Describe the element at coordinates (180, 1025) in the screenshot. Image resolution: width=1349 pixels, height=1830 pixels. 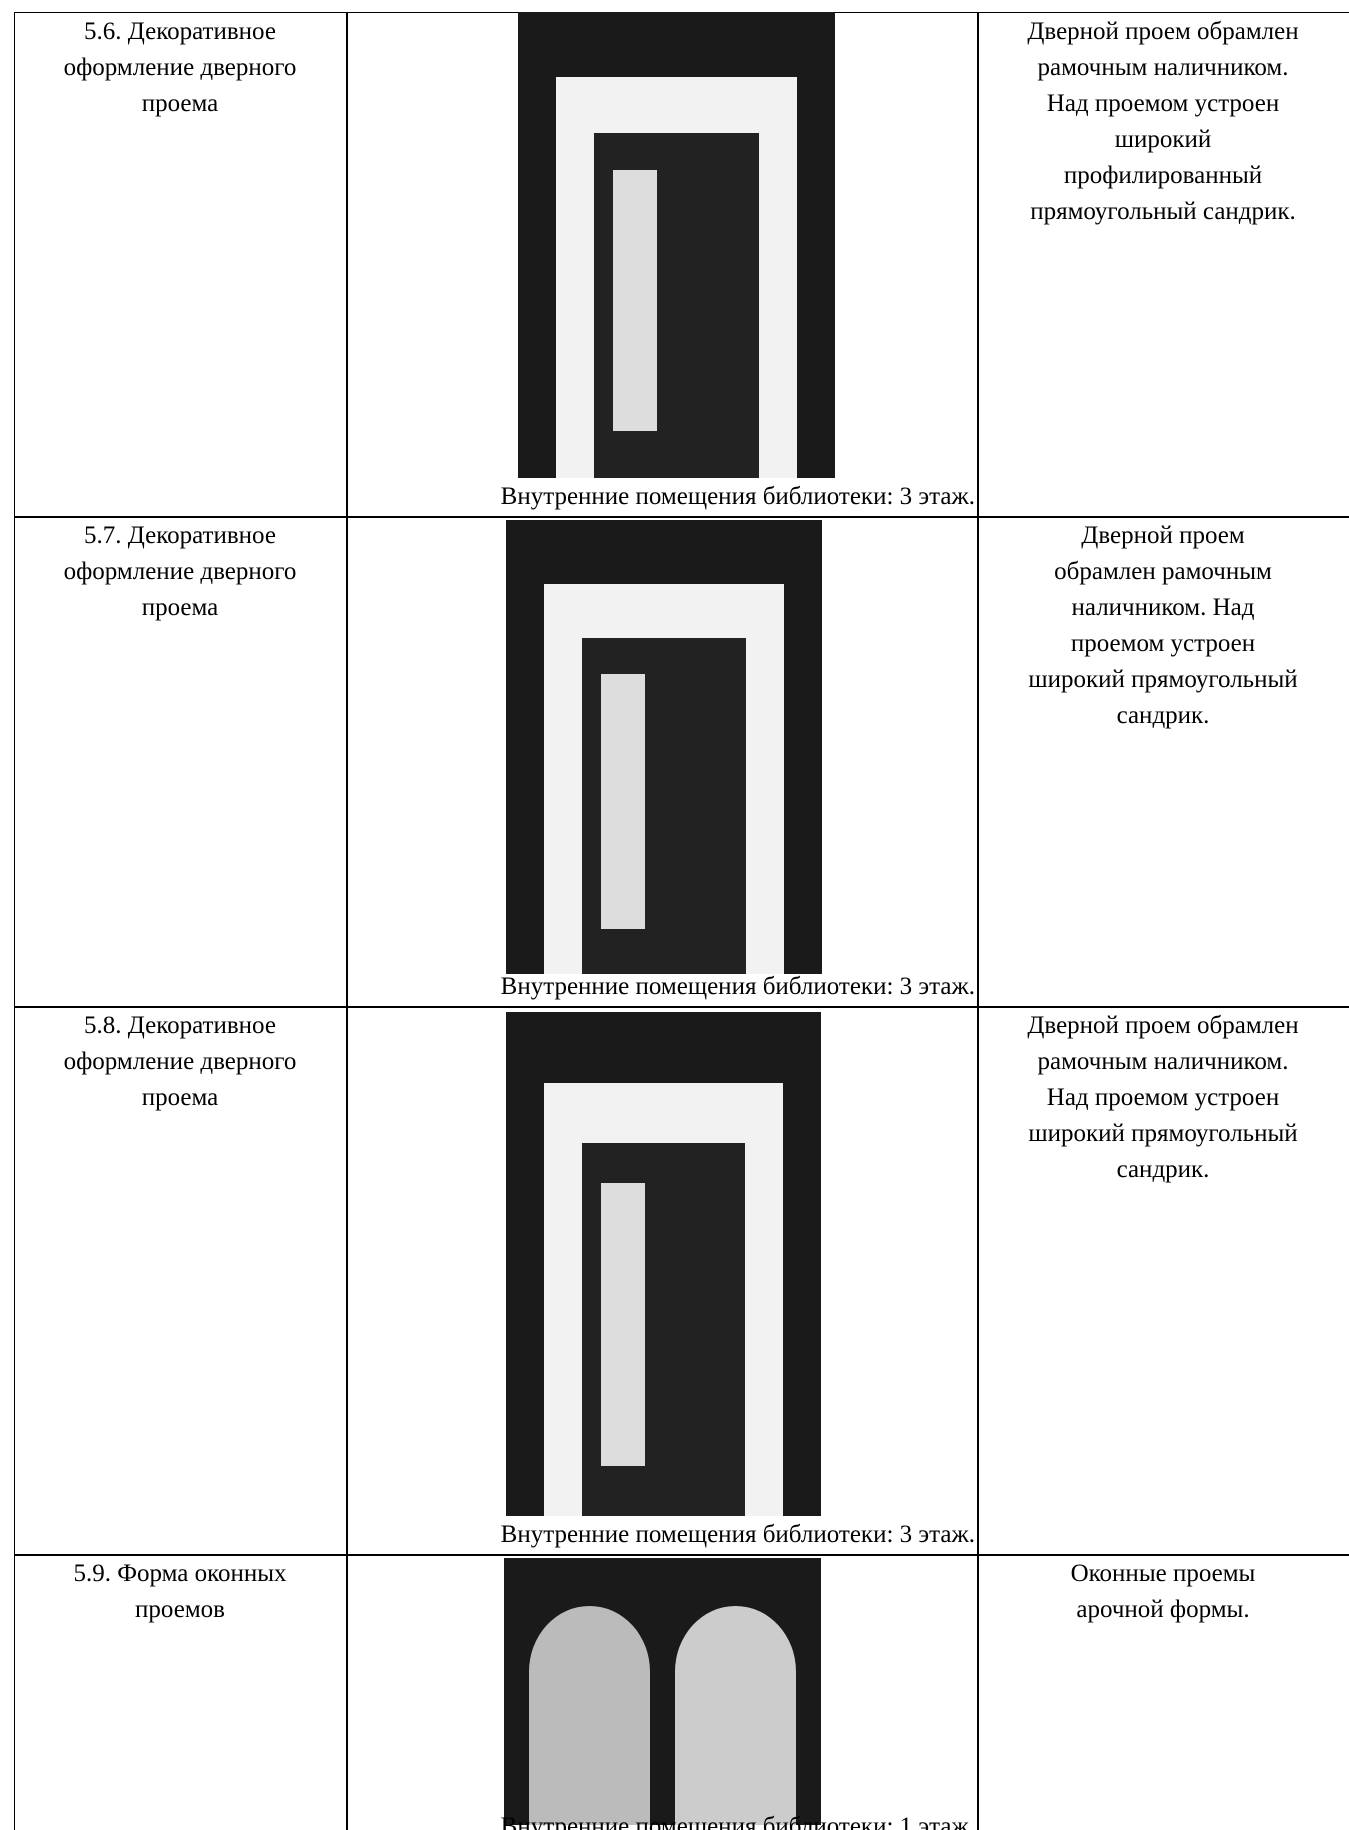
I see `text-line: 5.8. Декоративное` at that location.